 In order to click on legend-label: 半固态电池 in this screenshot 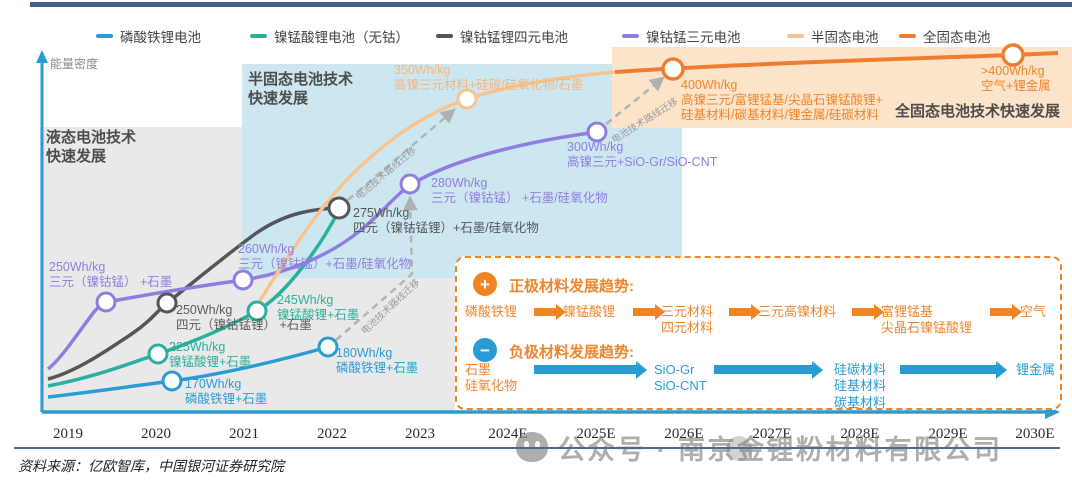, I will do `click(845, 37)`.